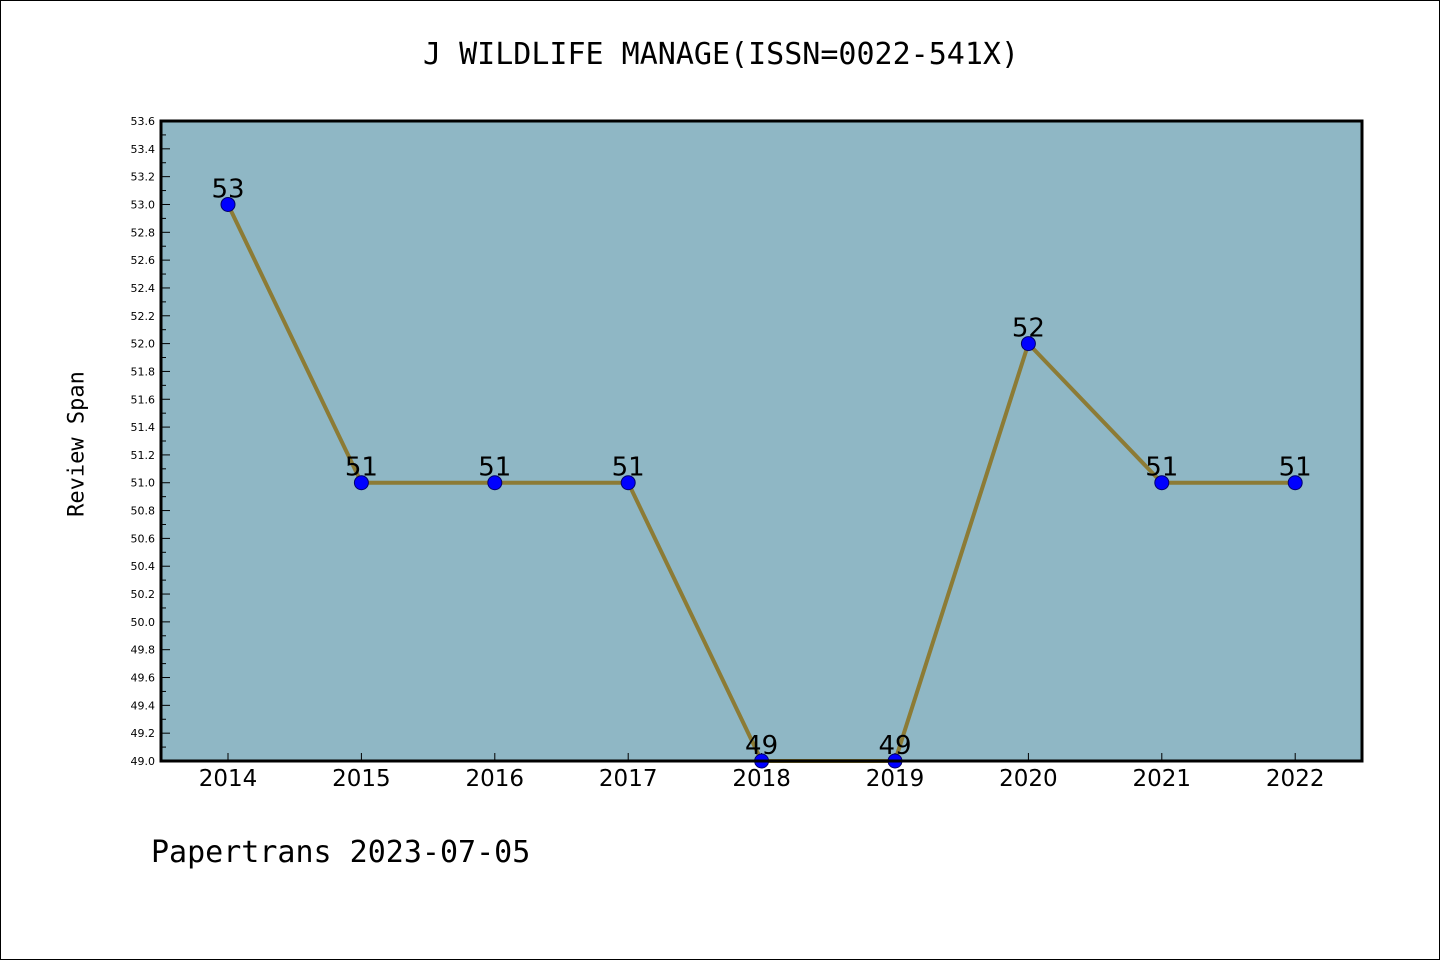 The image size is (1440, 961). I want to click on x-tick-label: 2016, so click(495, 779).